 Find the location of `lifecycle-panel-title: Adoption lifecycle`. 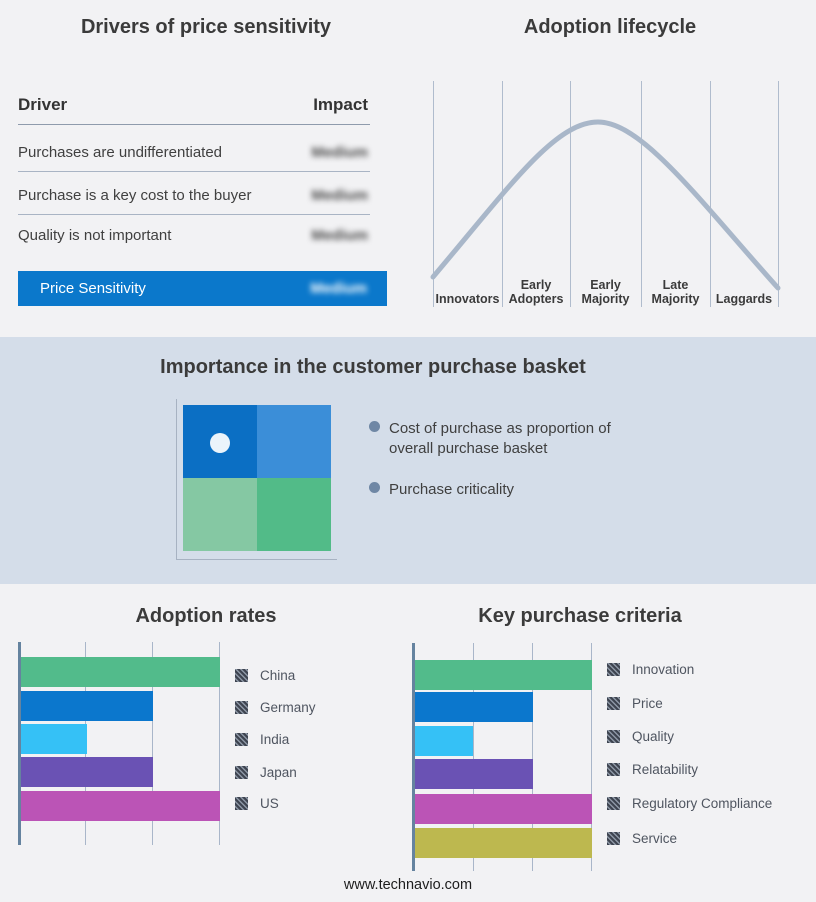

lifecycle-panel-title: Adoption lifecycle is located at coordinates (610, 27).